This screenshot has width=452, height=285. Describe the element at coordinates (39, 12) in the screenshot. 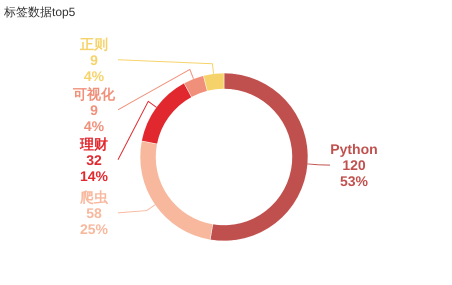

I see `chart-title: 标签数据top5` at that location.